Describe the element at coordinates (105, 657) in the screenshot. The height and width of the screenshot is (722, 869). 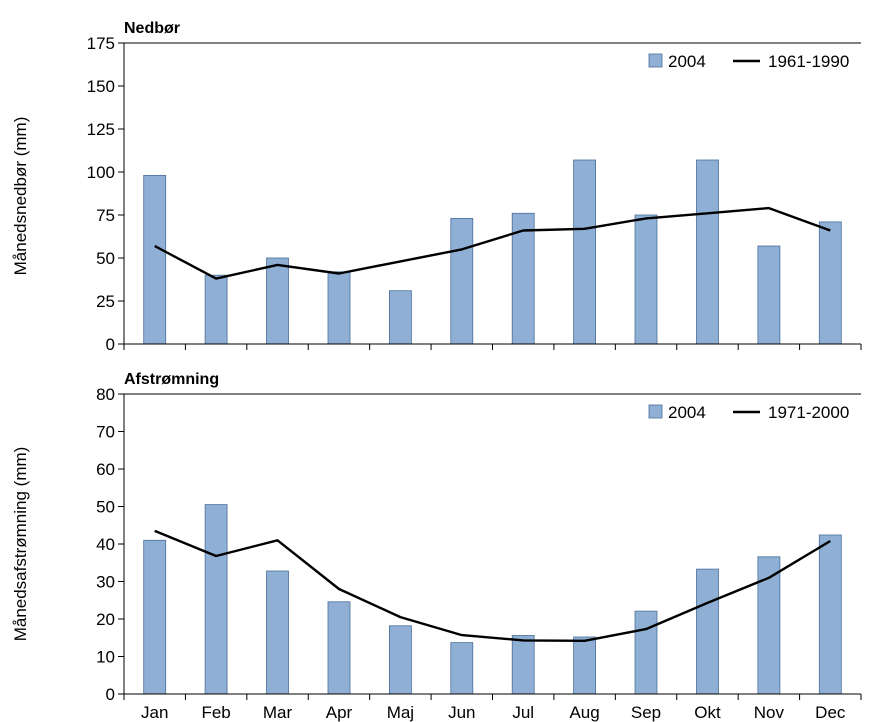
I see `y-tick-label: 10` at that location.